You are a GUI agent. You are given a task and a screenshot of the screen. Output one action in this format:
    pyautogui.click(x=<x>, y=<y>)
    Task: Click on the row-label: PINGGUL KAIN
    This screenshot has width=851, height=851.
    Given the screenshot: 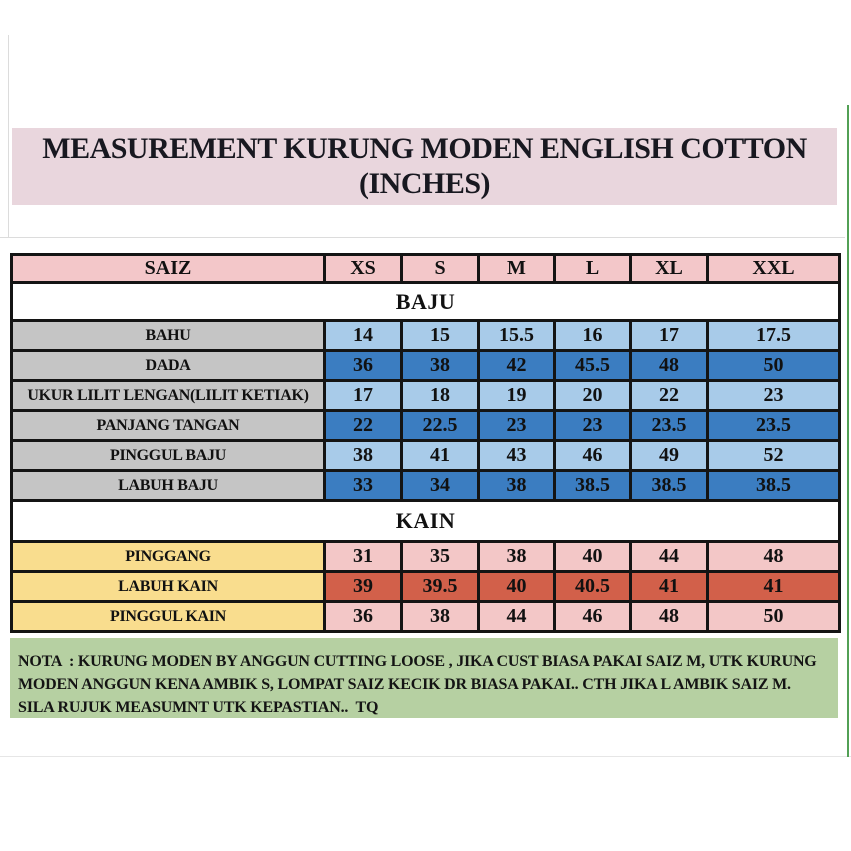 What is the action you would take?
    pyautogui.click(x=168, y=616)
    